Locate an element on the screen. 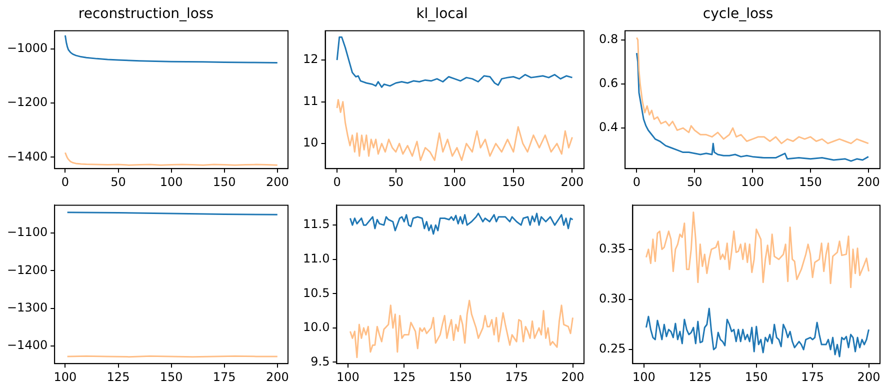 This screenshot has width=888, height=390. y-tick-label: −1100 is located at coordinates (27, 232).